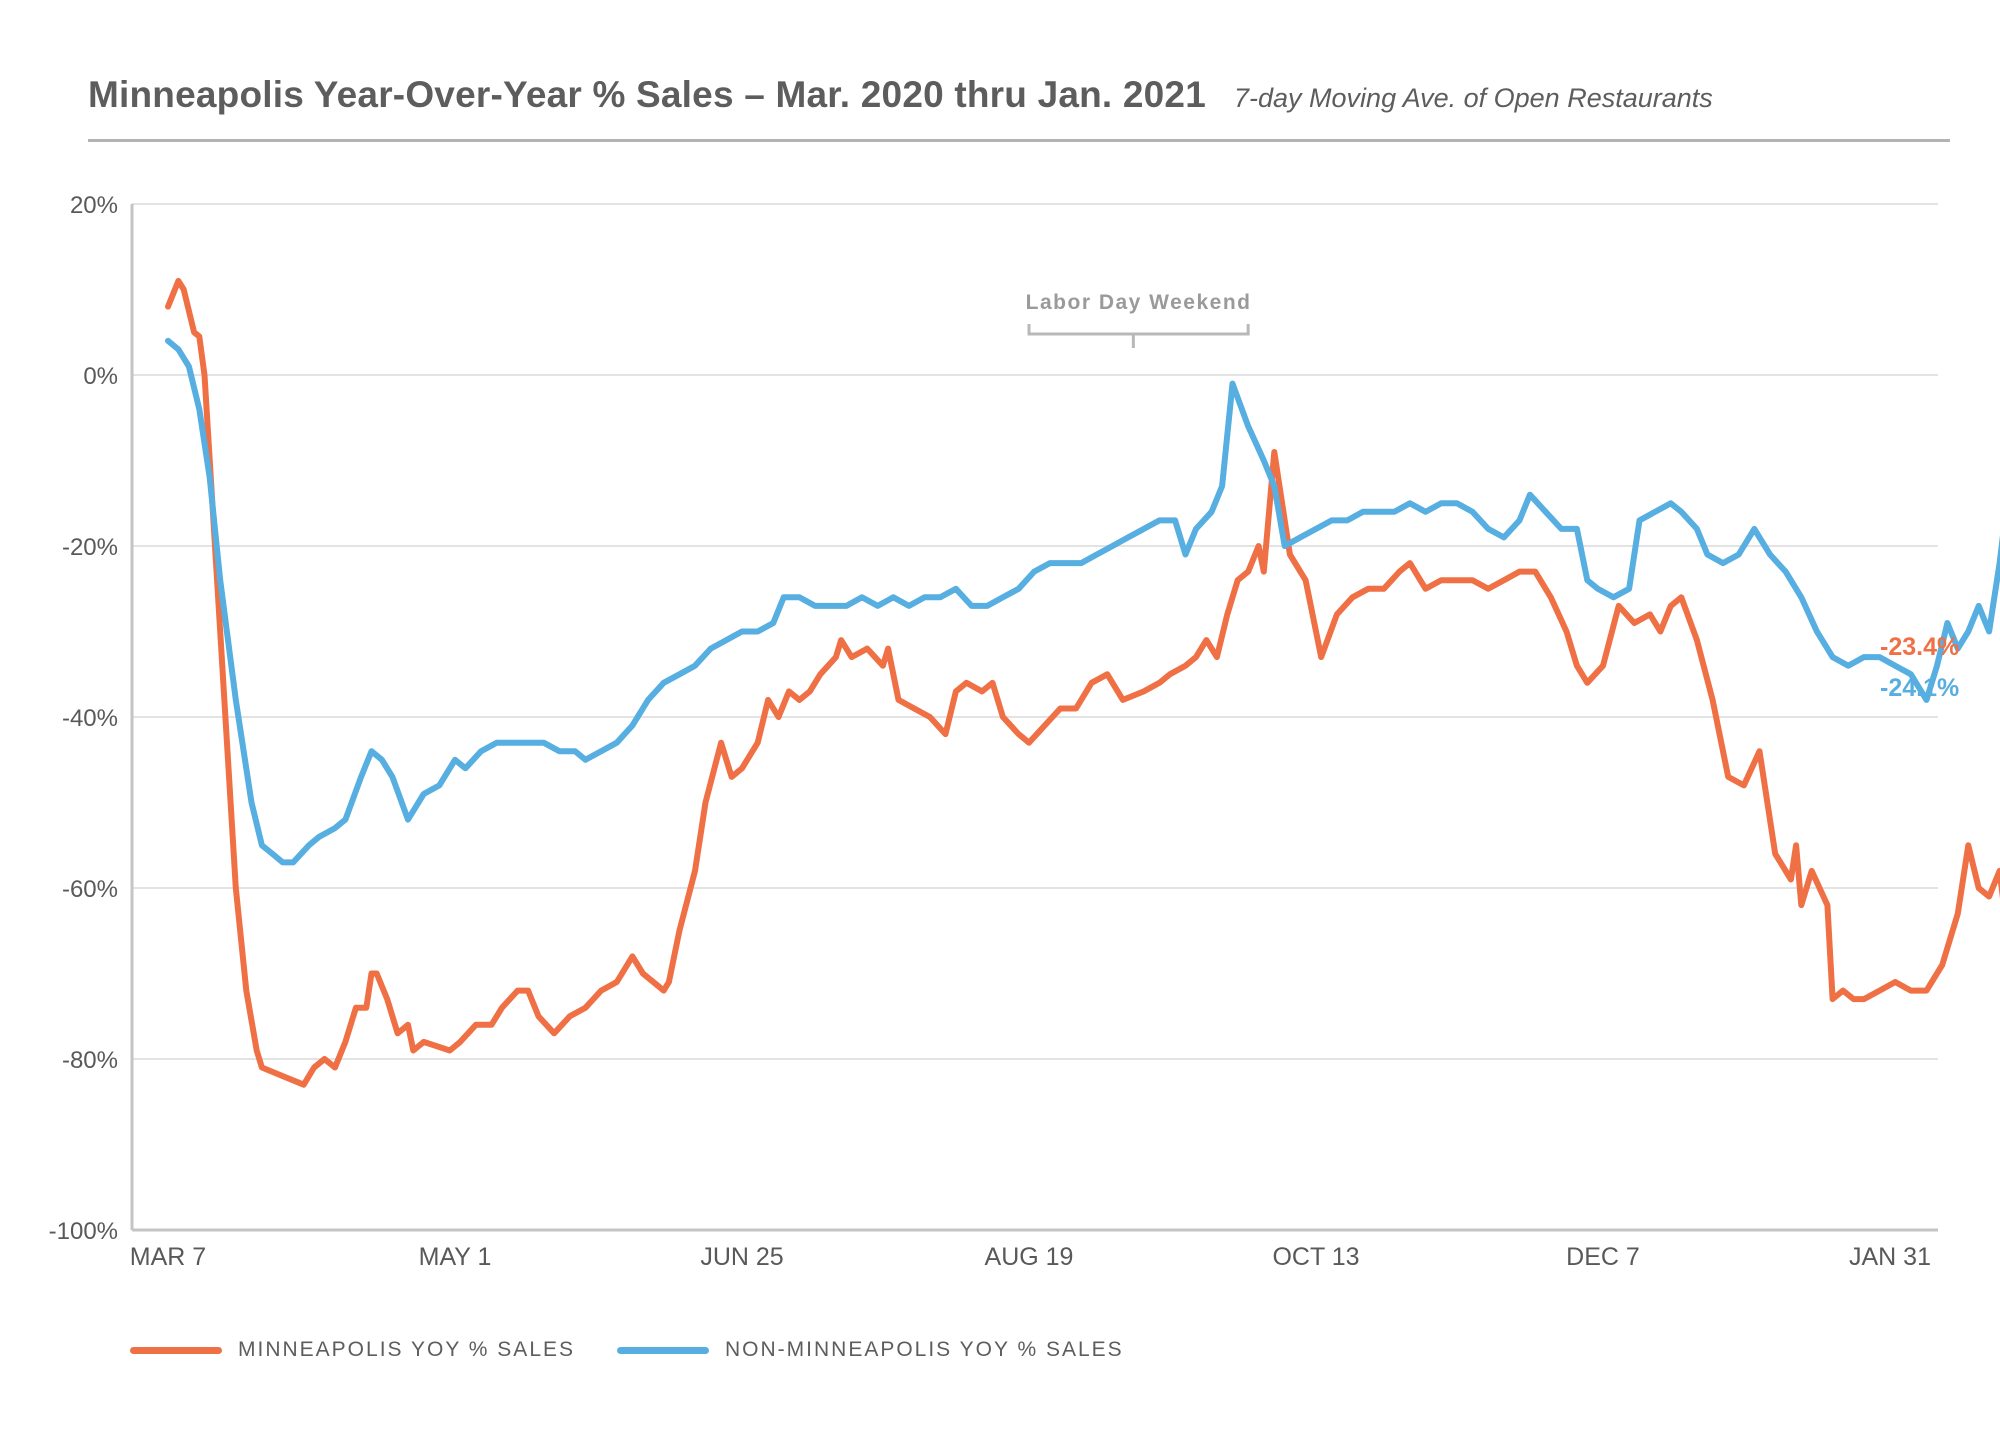 This screenshot has width=2000, height=1432. I want to click on legend-label-minneapolis: MINNEAPOLIS YOY % SALES, so click(407, 1349).